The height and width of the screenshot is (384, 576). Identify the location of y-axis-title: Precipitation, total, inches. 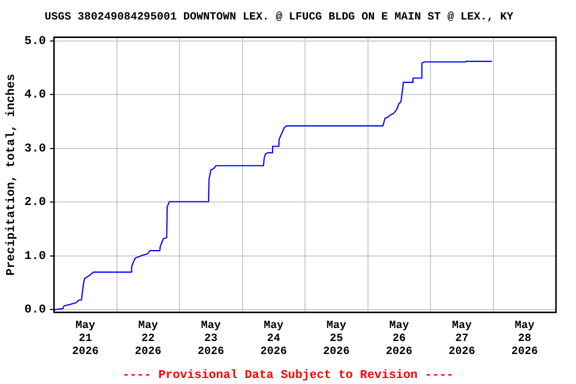
(11, 175).